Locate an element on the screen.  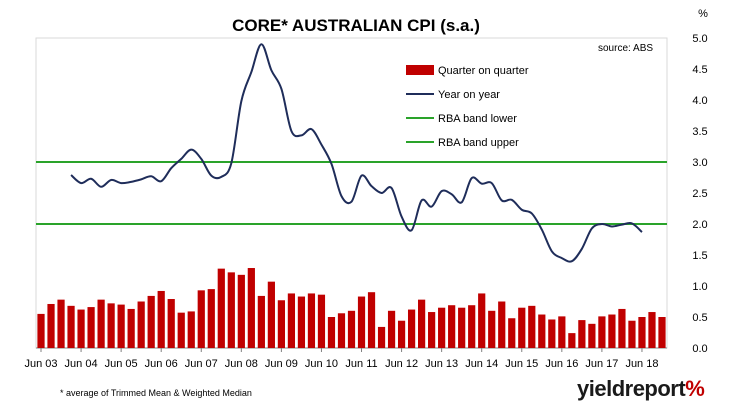
y-tick-label: 2.5 is located at coordinates (699, 194).